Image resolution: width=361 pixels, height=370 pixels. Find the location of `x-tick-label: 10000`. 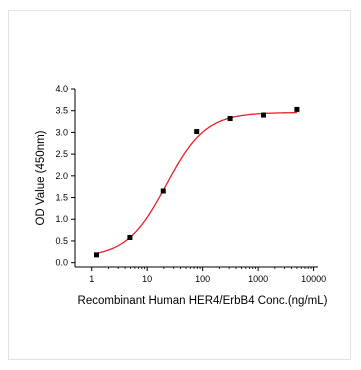

x-tick-label: 10000 is located at coordinates (313, 279).